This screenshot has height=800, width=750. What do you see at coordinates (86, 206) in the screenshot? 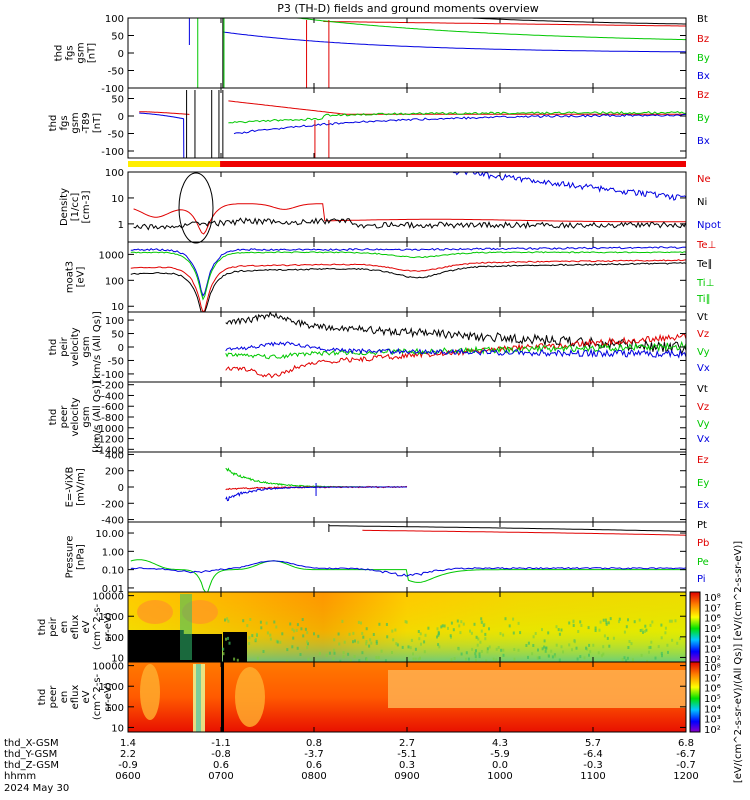
I see `y-axis-label: [cm-3]` at bounding box center [86, 206].